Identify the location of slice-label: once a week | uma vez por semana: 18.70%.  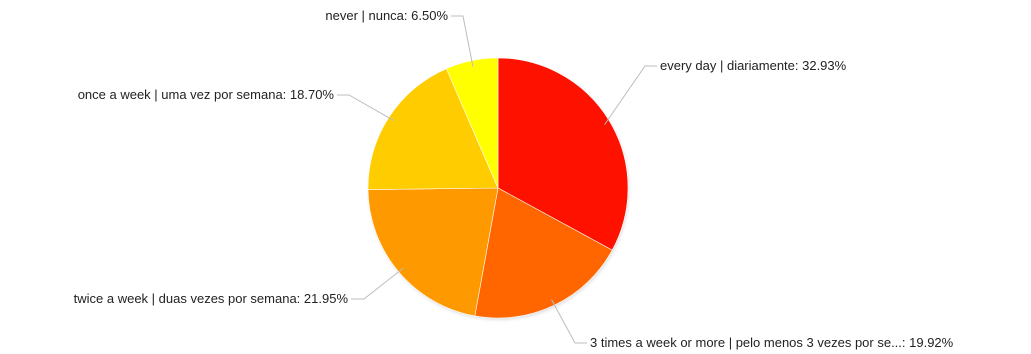
(206, 94).